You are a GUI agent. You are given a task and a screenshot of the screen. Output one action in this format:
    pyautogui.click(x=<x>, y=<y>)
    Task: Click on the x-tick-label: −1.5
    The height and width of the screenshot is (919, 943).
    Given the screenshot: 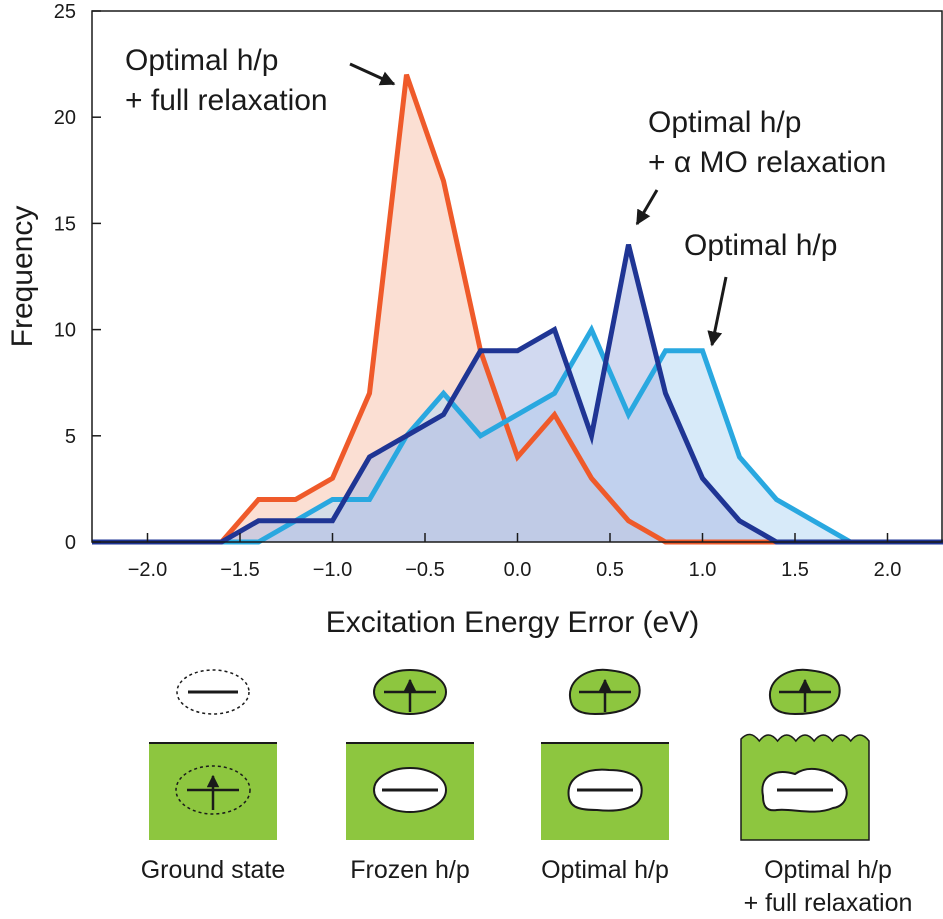 What is the action you would take?
    pyautogui.click(x=239, y=570)
    